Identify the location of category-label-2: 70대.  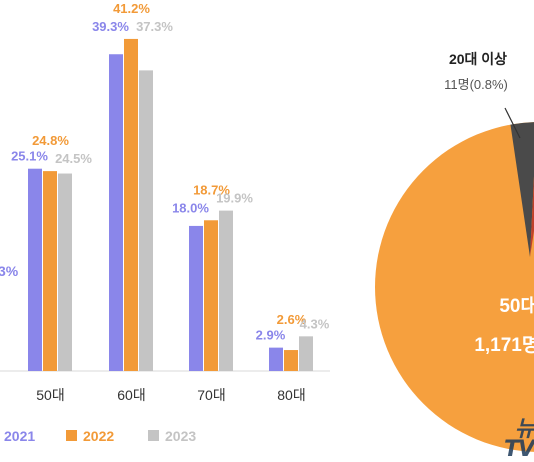
(211, 395).